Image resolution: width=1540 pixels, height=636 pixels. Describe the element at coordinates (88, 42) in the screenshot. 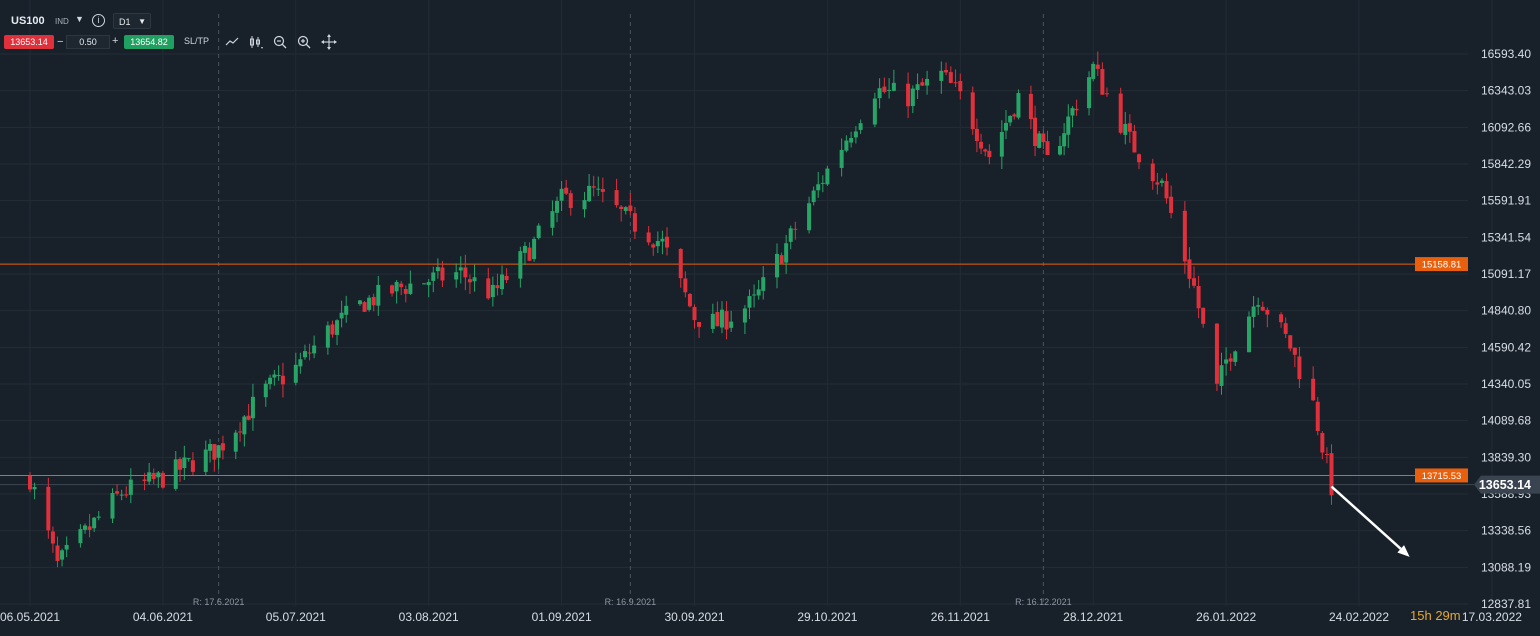

I see `lot-size-input: 0.50` at that location.